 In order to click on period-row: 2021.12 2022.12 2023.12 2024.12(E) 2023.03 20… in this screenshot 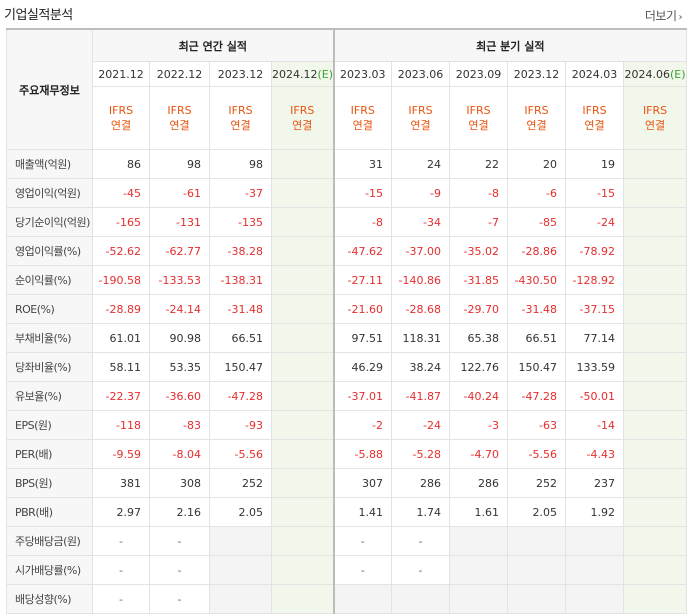, I will do `click(347, 74)`.